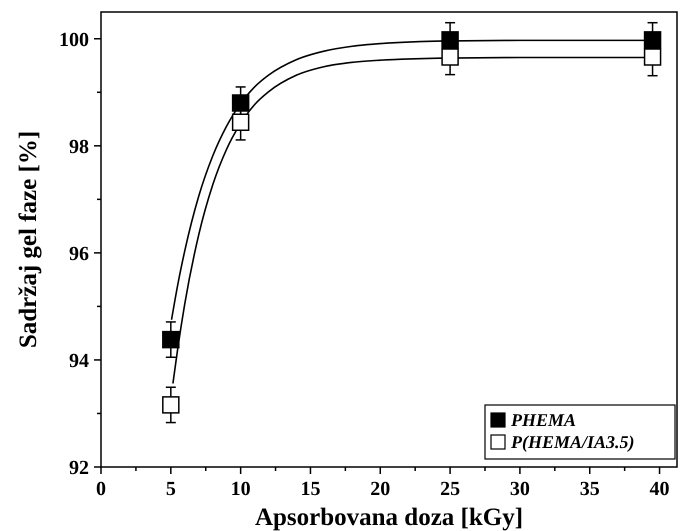  What do you see at coordinates (380, 489) in the screenshot?
I see `x-tick-label: 20` at bounding box center [380, 489].